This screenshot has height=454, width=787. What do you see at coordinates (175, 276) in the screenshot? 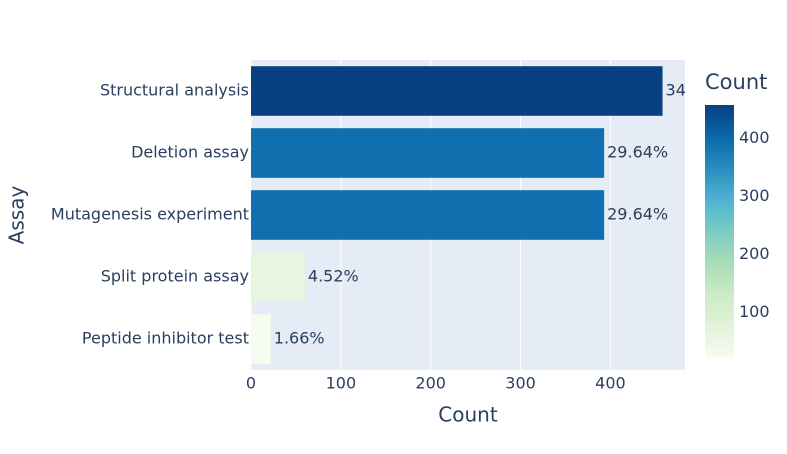
I see `y-tick-label: Split protein assay` at bounding box center [175, 276].